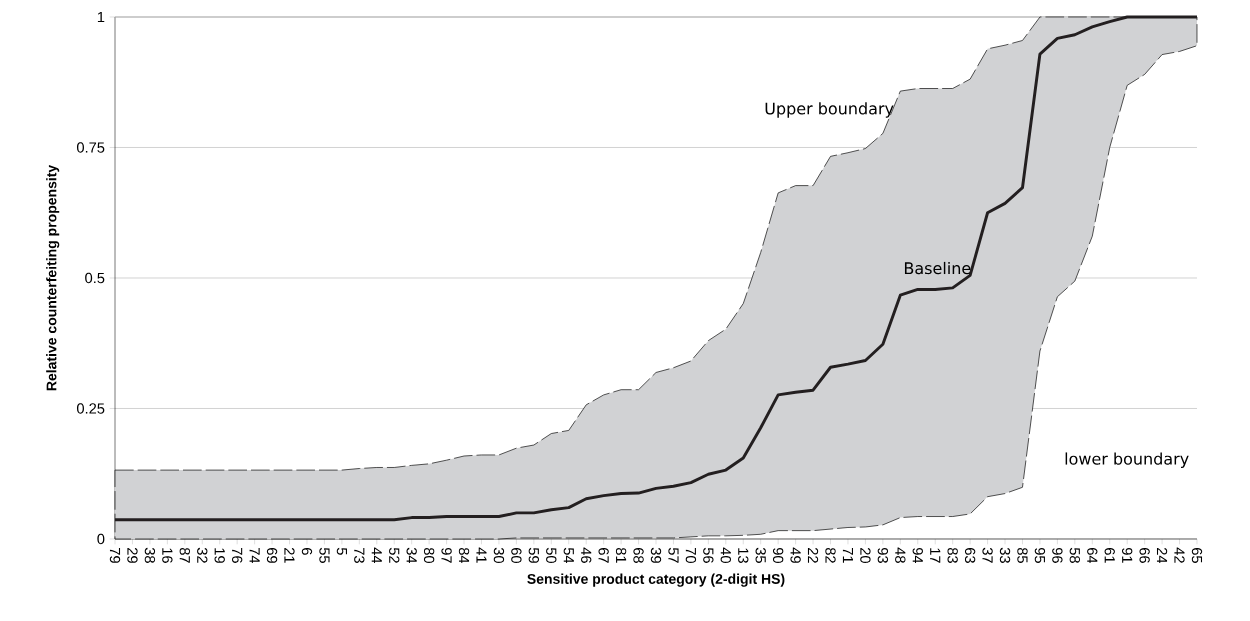  What do you see at coordinates (202, 555) in the screenshot?
I see `x-tick-label: 32` at bounding box center [202, 555].